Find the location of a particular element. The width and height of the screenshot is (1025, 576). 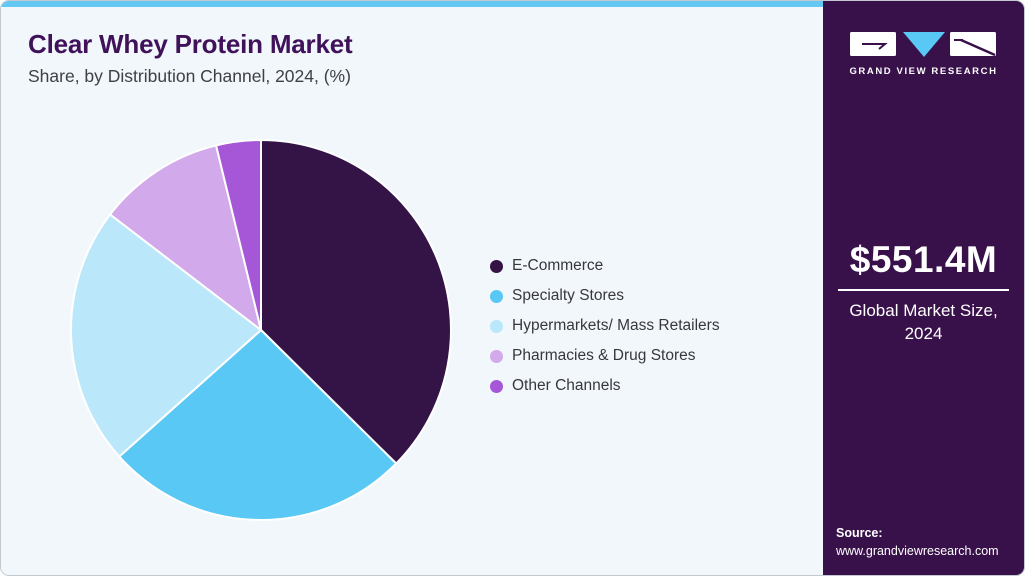

market-size-value: $551.4M is located at coordinates (923, 259).